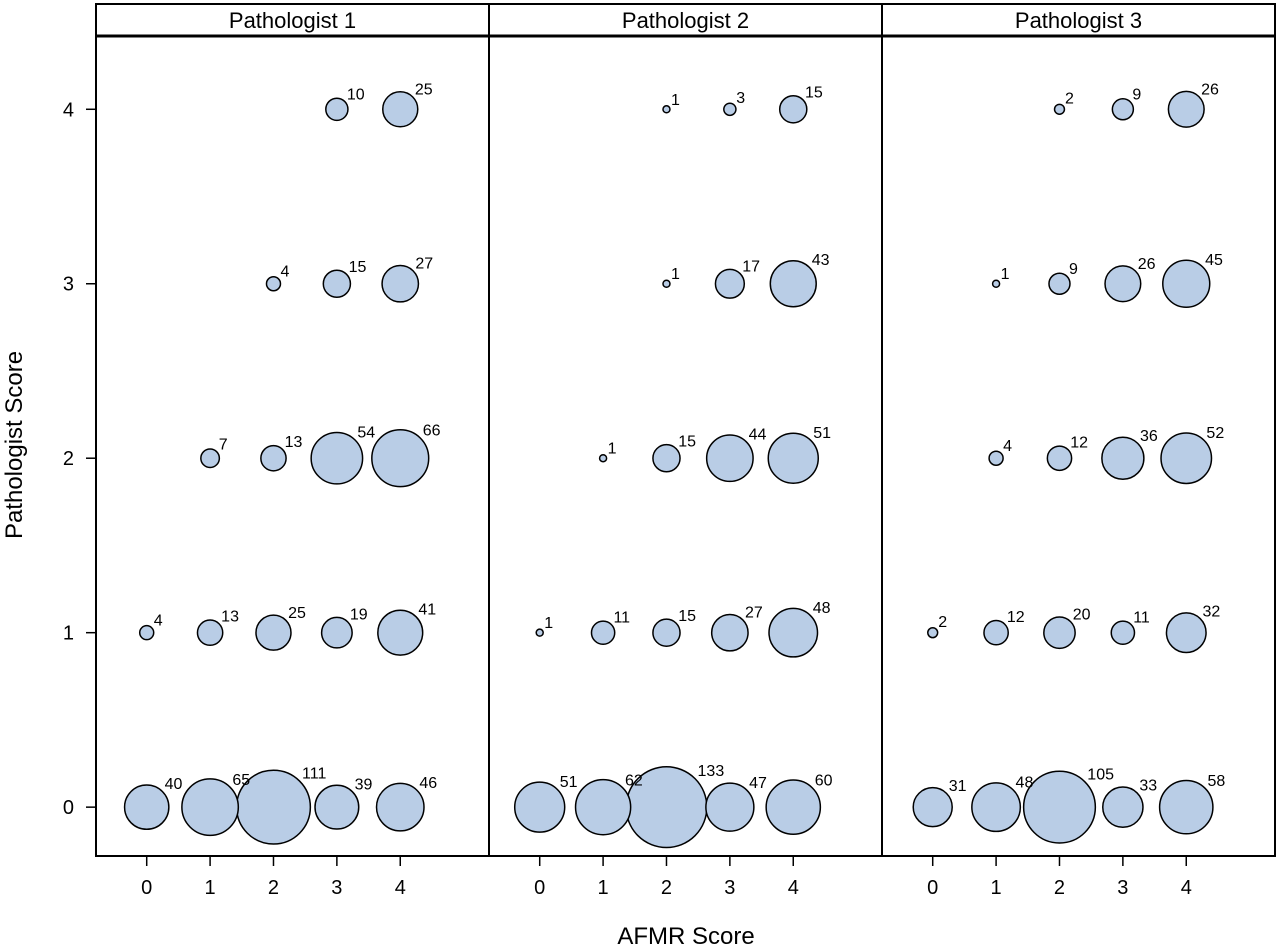  What do you see at coordinates (634, 780) in the screenshot?
I see `bubble-label: 62` at bounding box center [634, 780].